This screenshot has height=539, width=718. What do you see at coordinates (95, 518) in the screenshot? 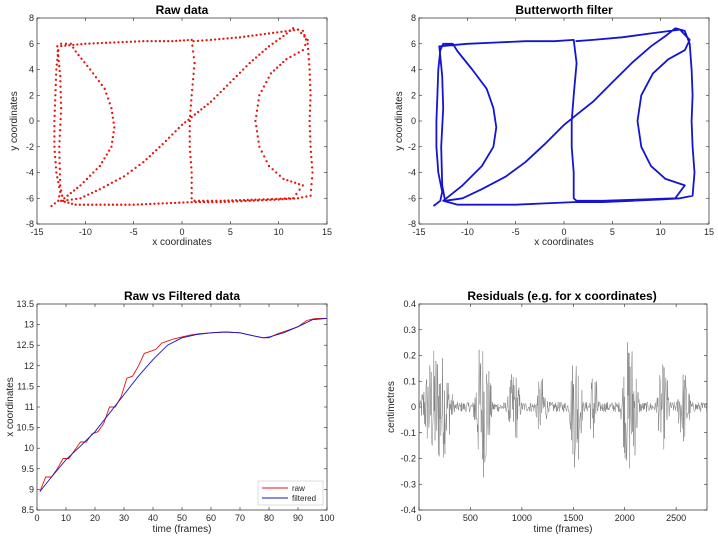
I see `x-tick-label: 20` at bounding box center [95, 518].